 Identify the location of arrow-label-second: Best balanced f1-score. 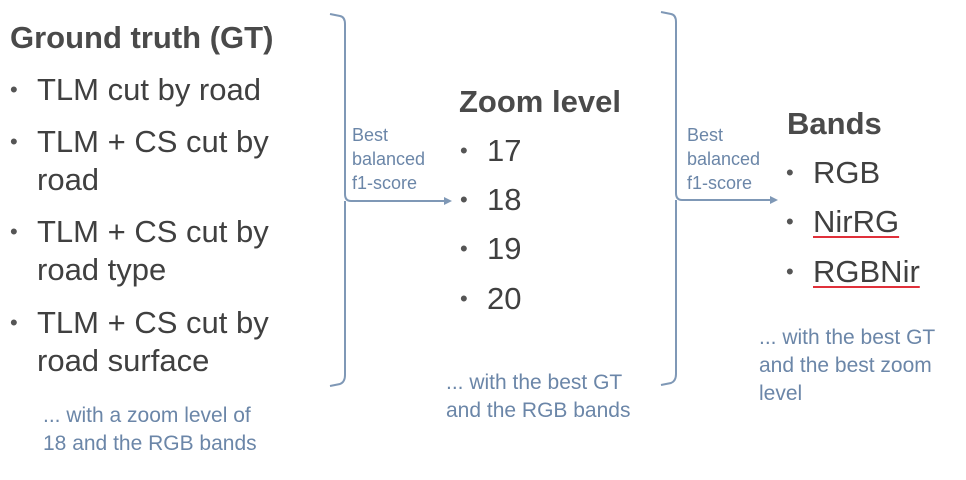
(723, 159).